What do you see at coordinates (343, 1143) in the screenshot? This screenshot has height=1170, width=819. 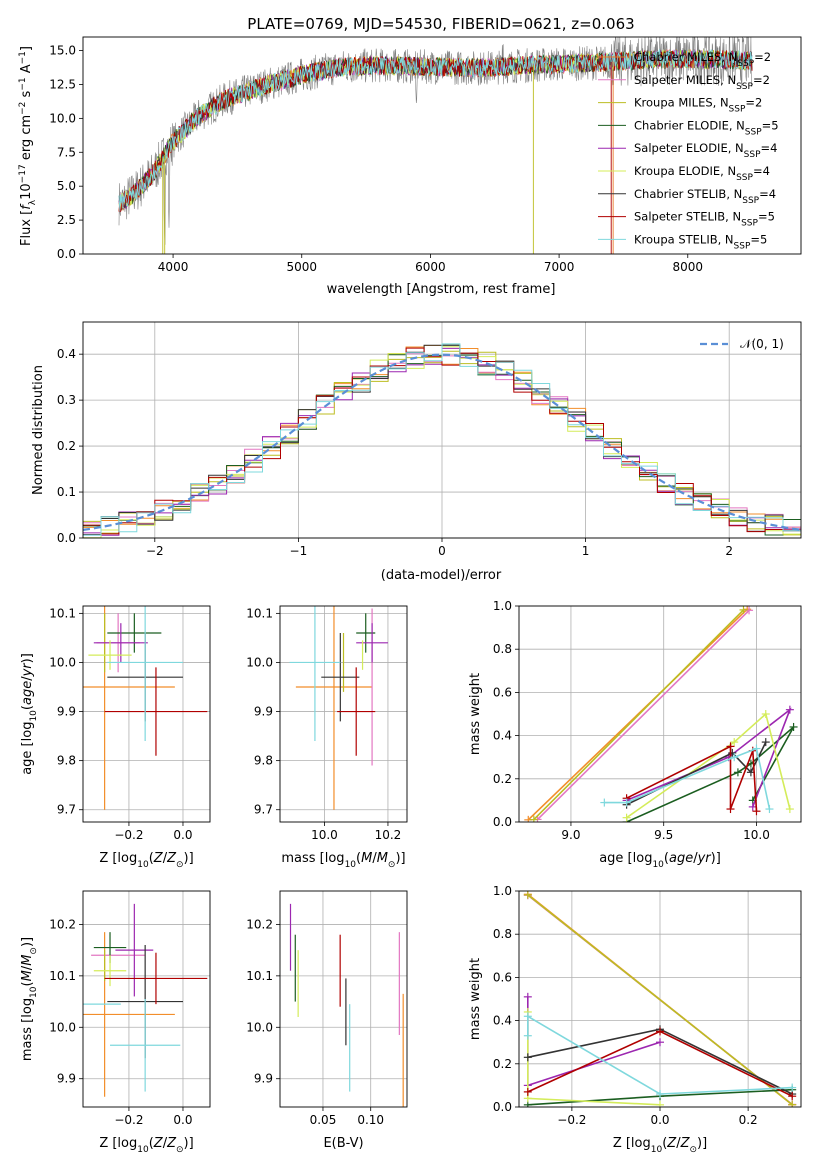 I see `x-axis-label: E(B-V)` at bounding box center [343, 1143].